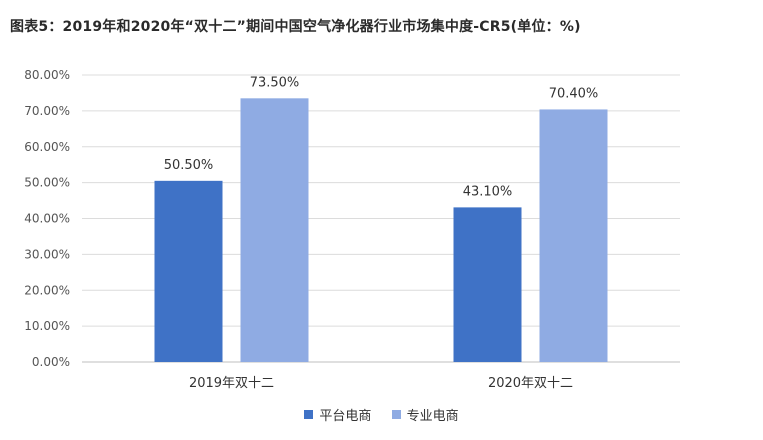 Image resolution: width=763 pixels, height=440 pixels. Describe the element at coordinates (345, 416) in the screenshot. I see `legend-label-platform: 平台电商` at that location.